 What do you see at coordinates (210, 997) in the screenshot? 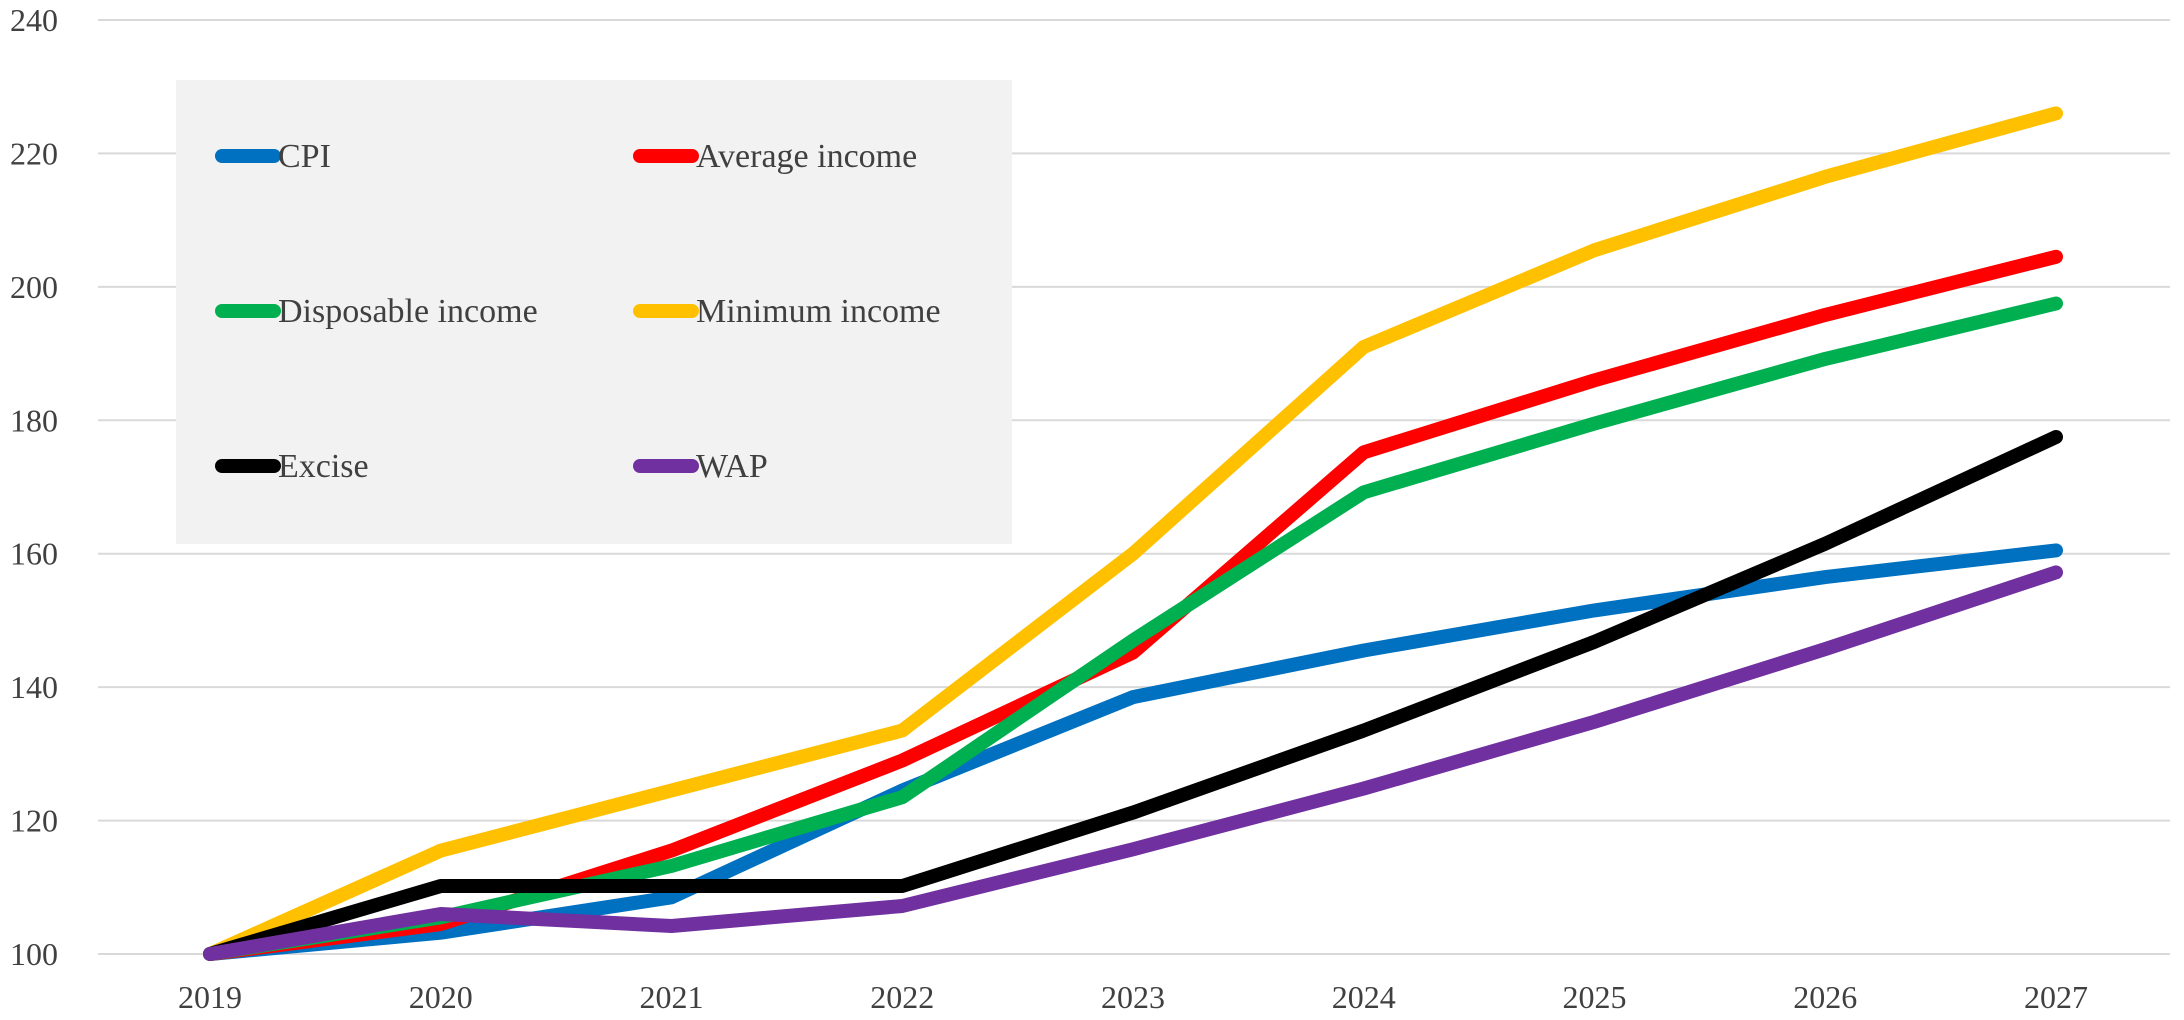
I see `x-tick-label: 2019` at bounding box center [210, 997].